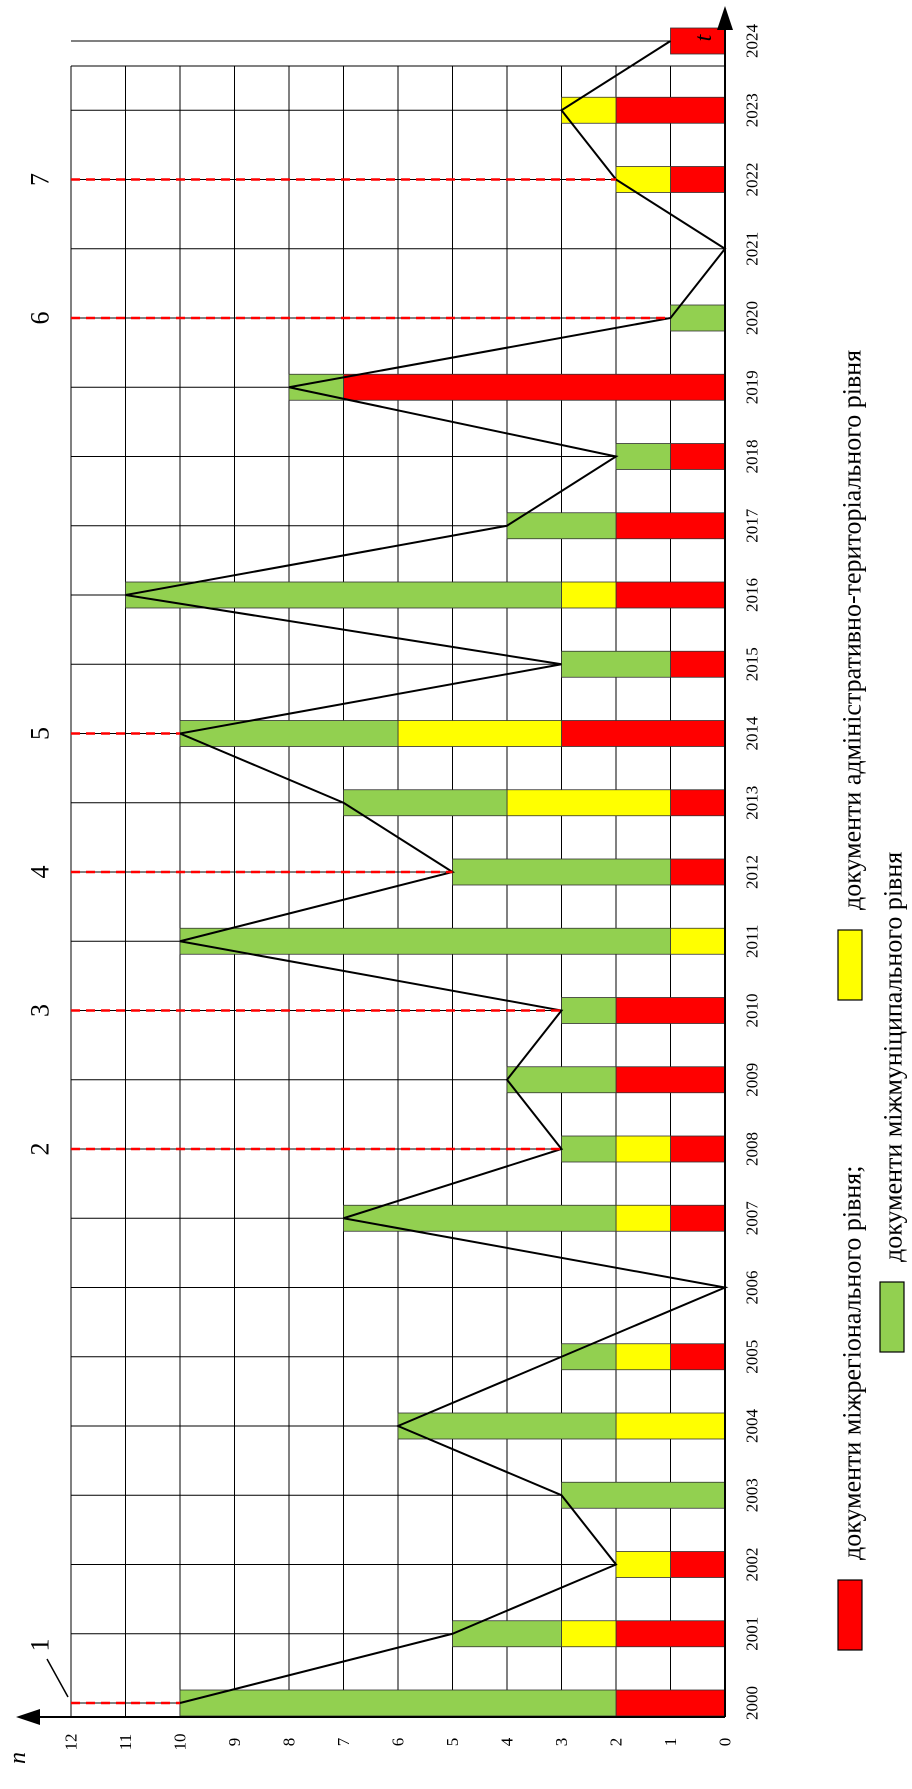 The height and width of the screenshot is (1789, 912). I want to click on tick-label-year-2002: 2002, so click(752, 1565).